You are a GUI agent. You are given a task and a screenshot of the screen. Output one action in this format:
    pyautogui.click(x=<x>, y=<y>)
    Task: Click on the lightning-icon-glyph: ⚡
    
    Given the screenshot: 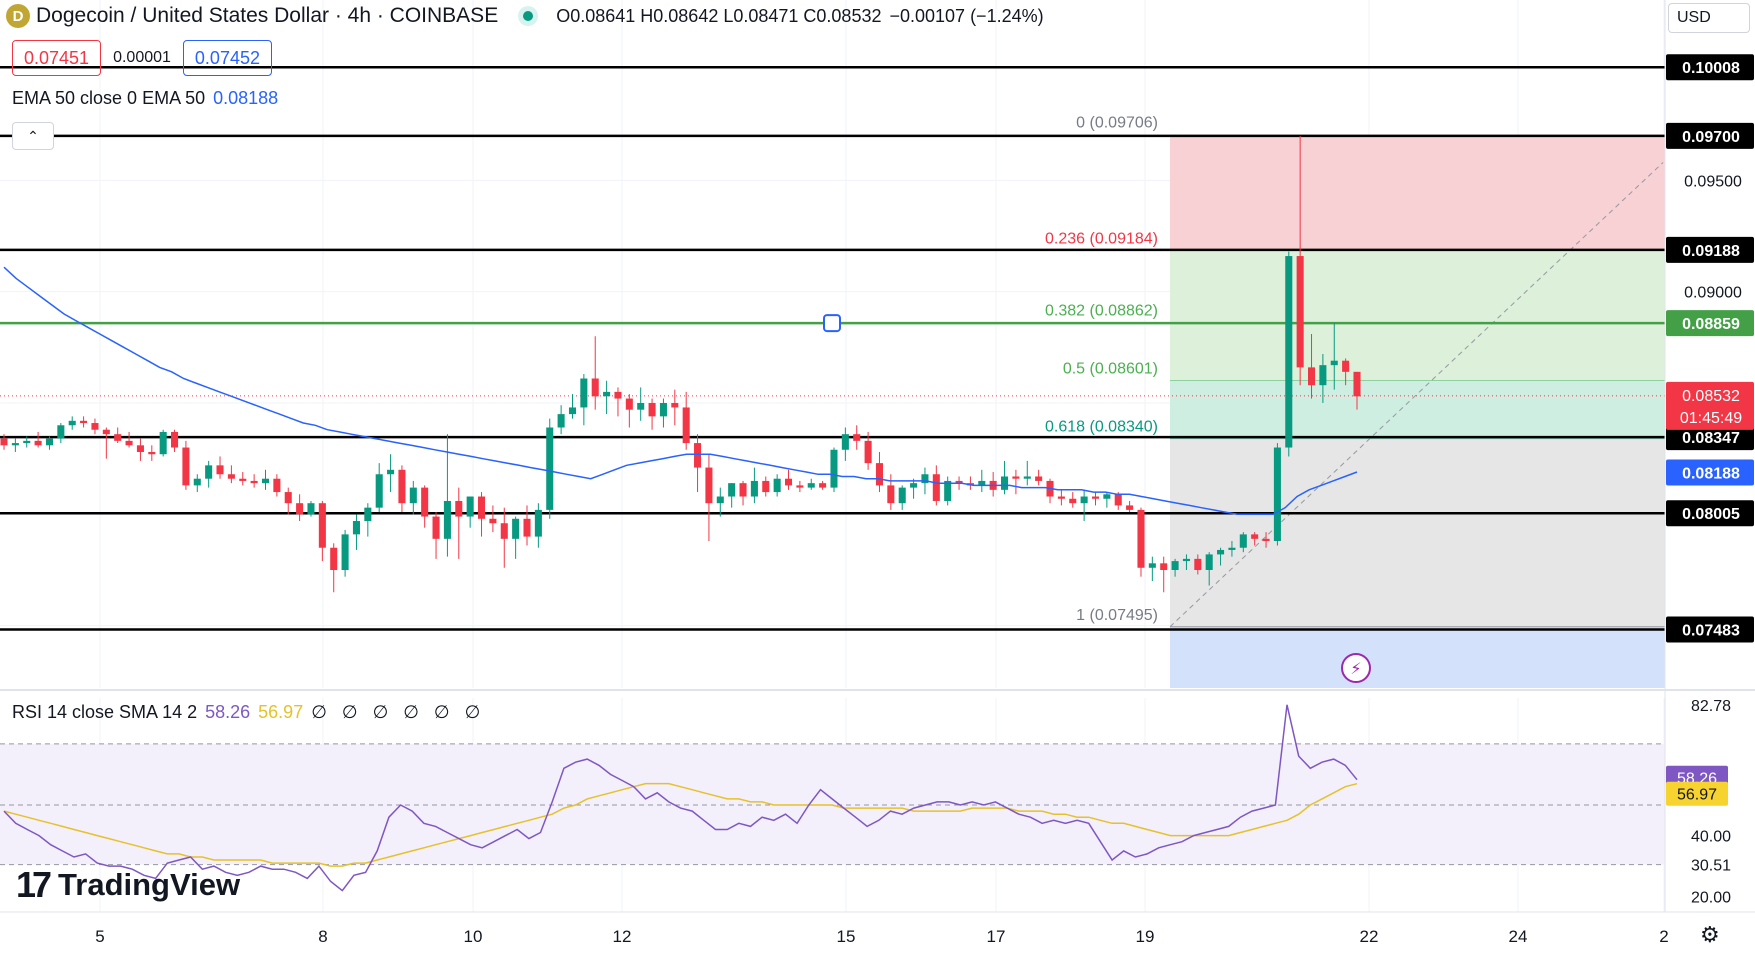 What is the action you would take?
    pyautogui.click(x=1355, y=668)
    